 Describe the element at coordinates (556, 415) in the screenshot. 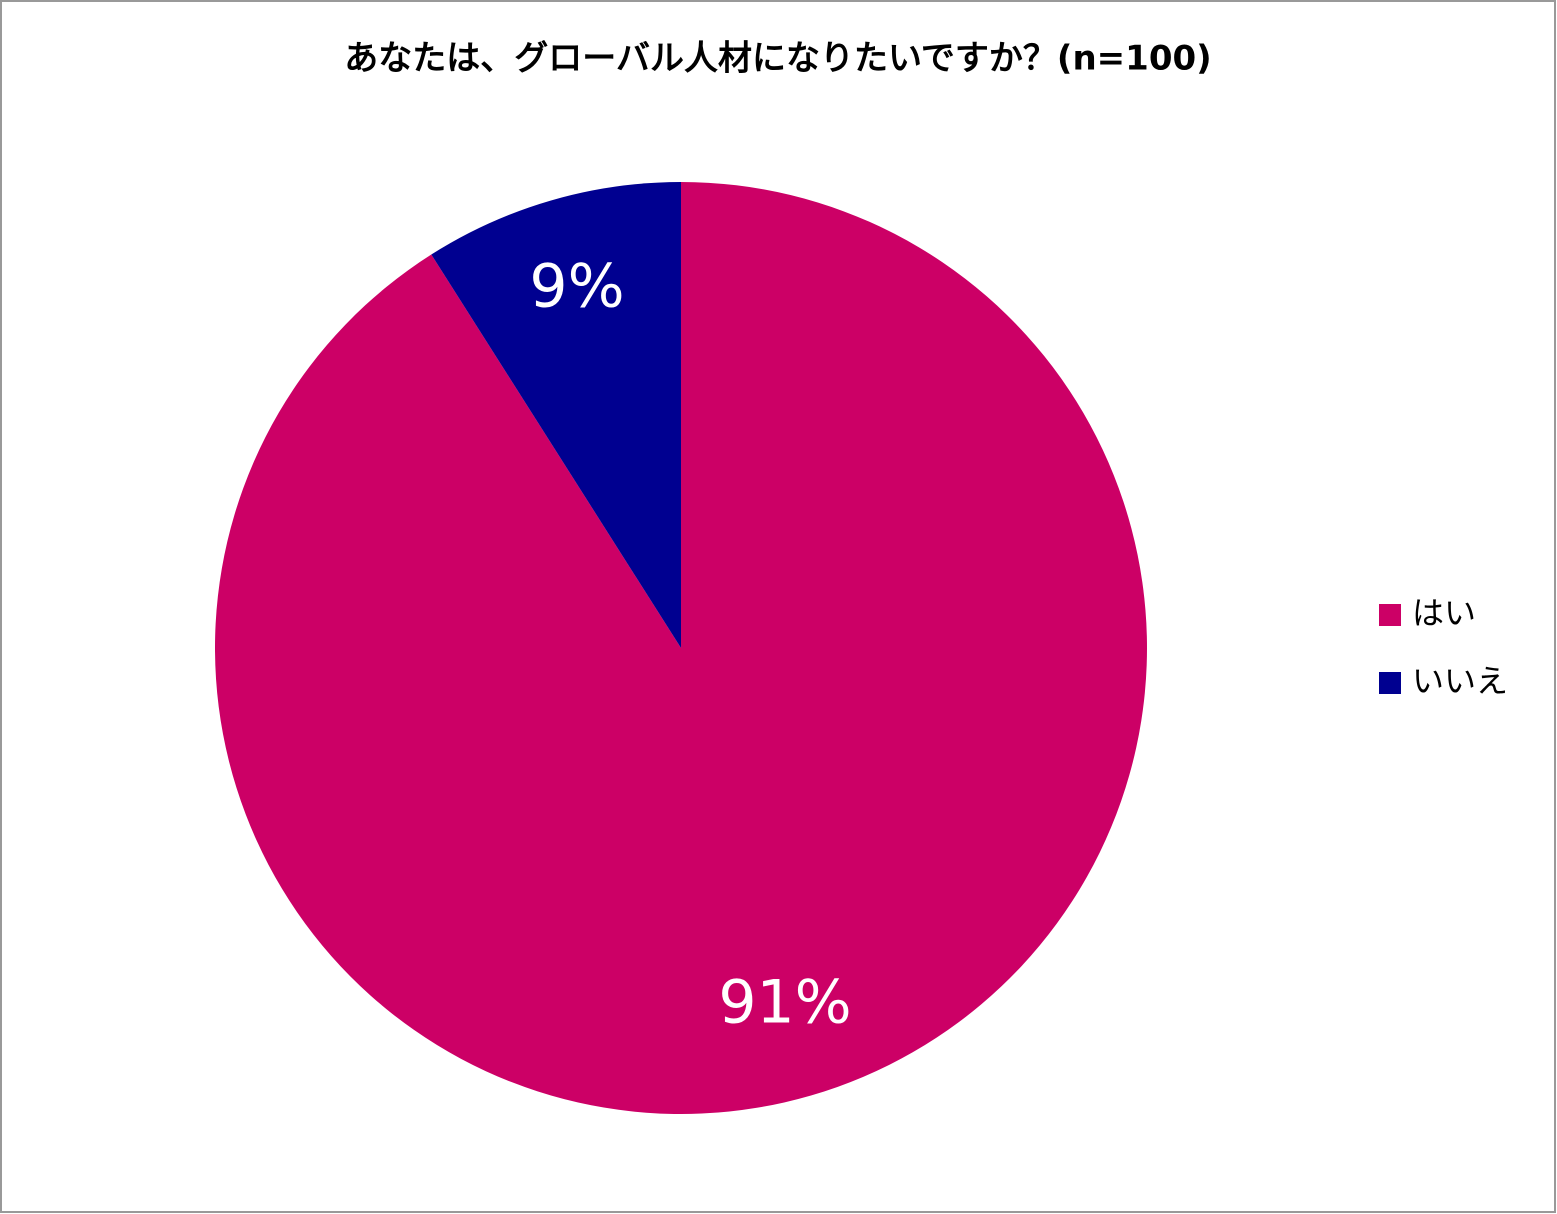

I see `pie-slice` at that location.